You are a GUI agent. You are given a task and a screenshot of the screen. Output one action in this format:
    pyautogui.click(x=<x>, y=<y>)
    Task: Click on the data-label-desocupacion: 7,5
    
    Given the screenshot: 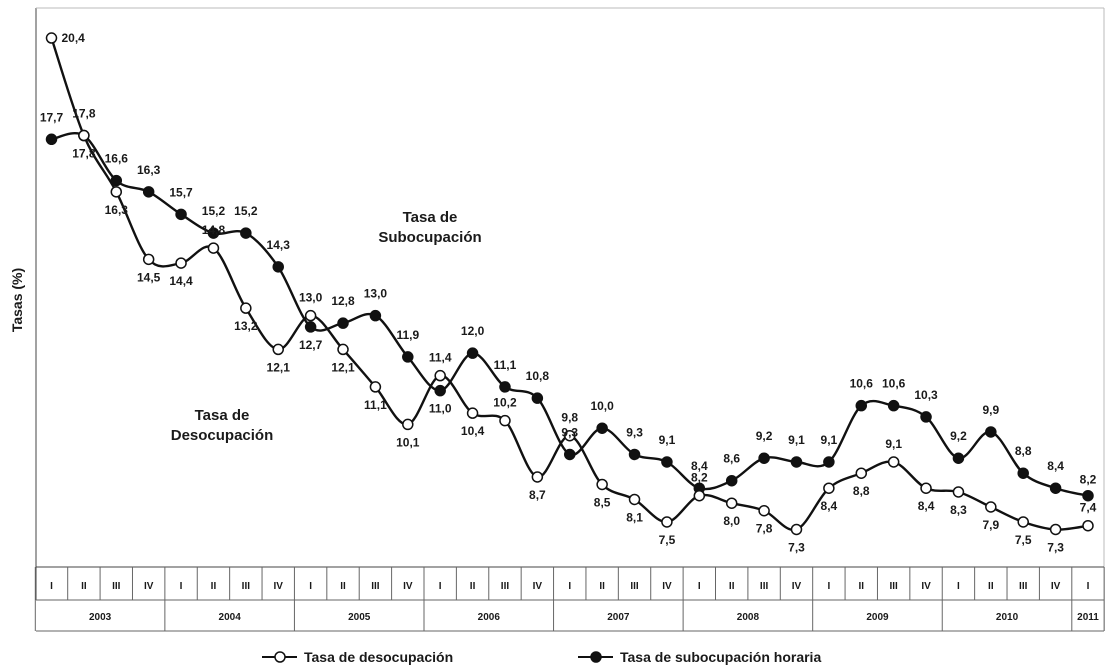 What is the action you would take?
    pyautogui.click(x=1023, y=540)
    